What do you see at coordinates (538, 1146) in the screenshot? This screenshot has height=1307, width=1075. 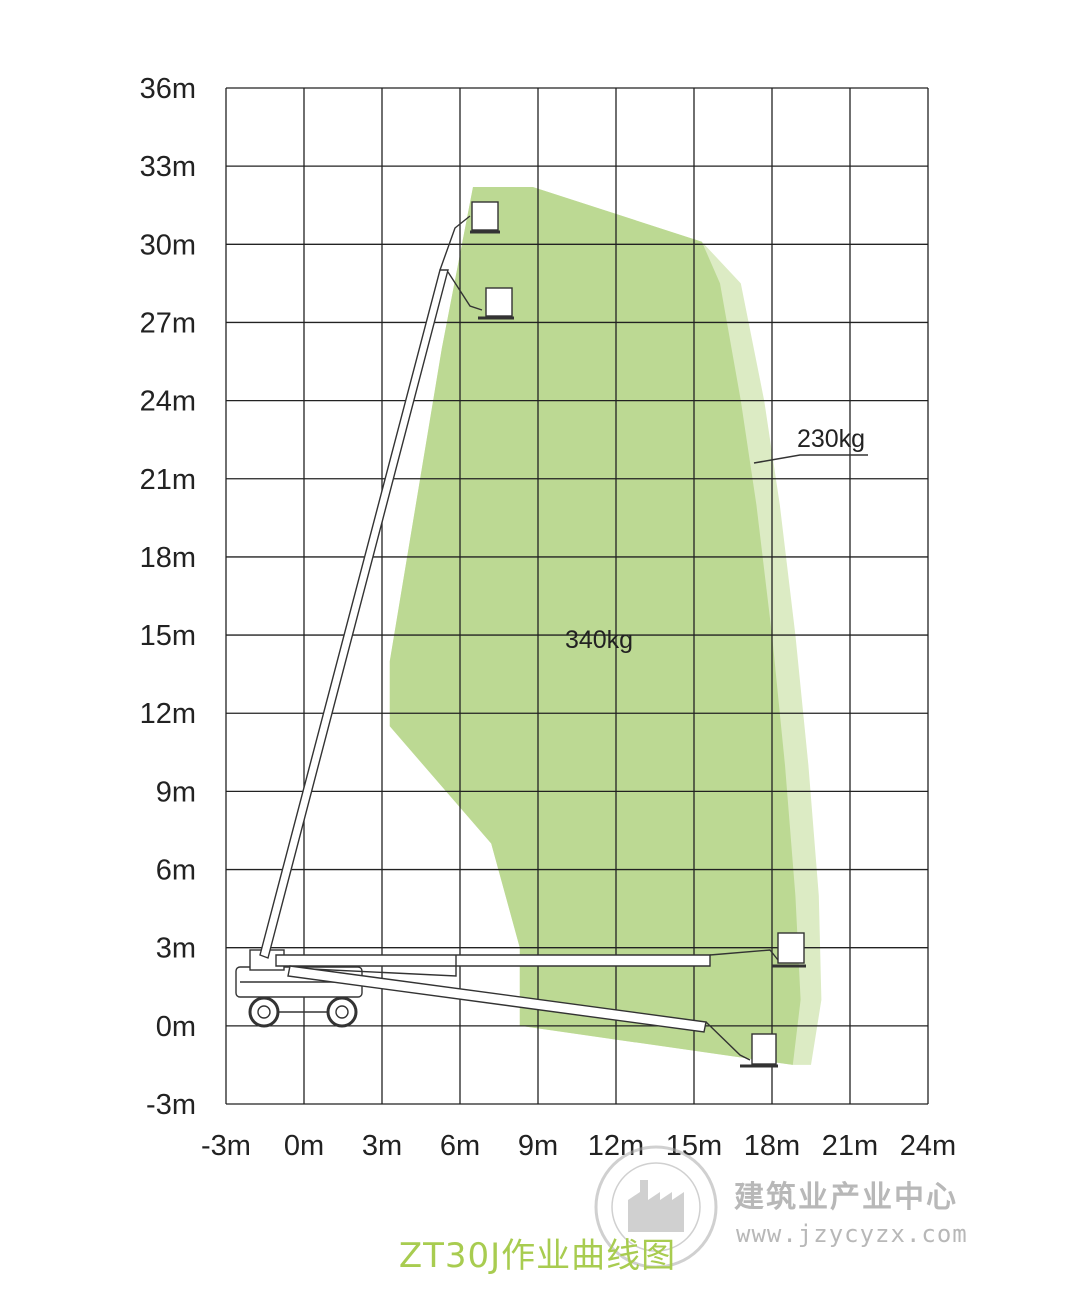 I see `x-tick-label: 9m` at bounding box center [538, 1146].